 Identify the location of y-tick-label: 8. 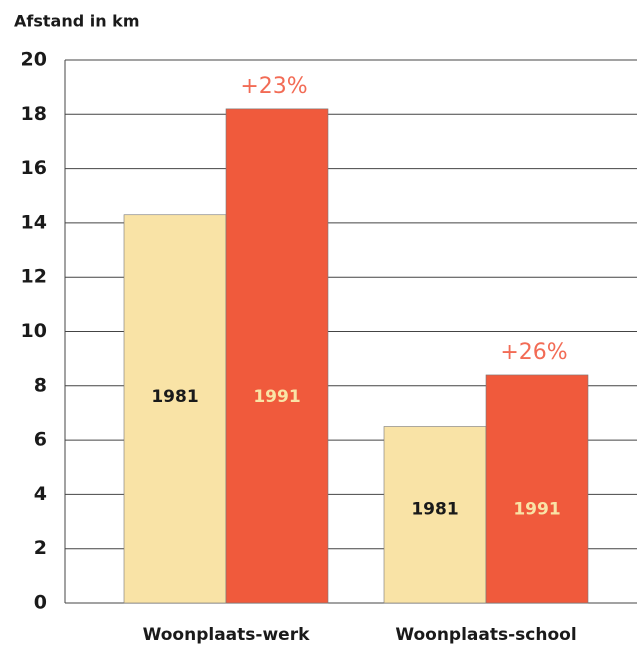
(40, 385).